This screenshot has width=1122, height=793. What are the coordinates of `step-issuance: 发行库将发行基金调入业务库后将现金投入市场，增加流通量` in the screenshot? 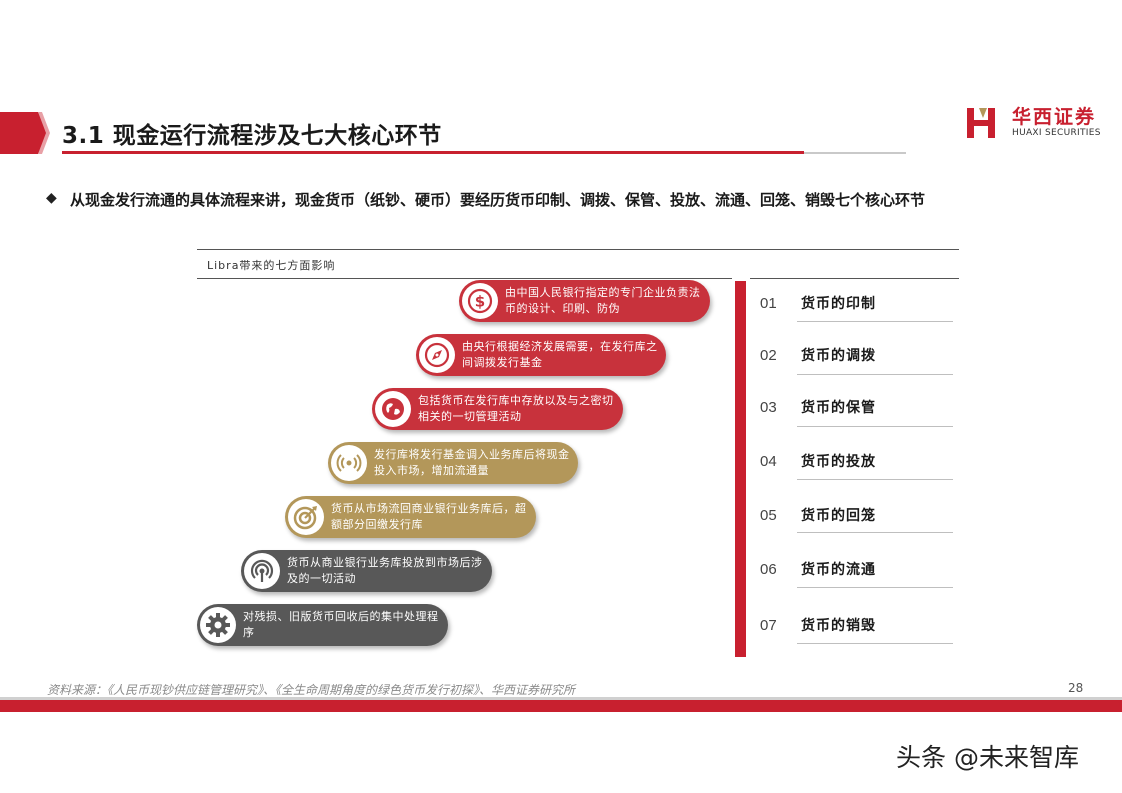 It's located at (453, 463).